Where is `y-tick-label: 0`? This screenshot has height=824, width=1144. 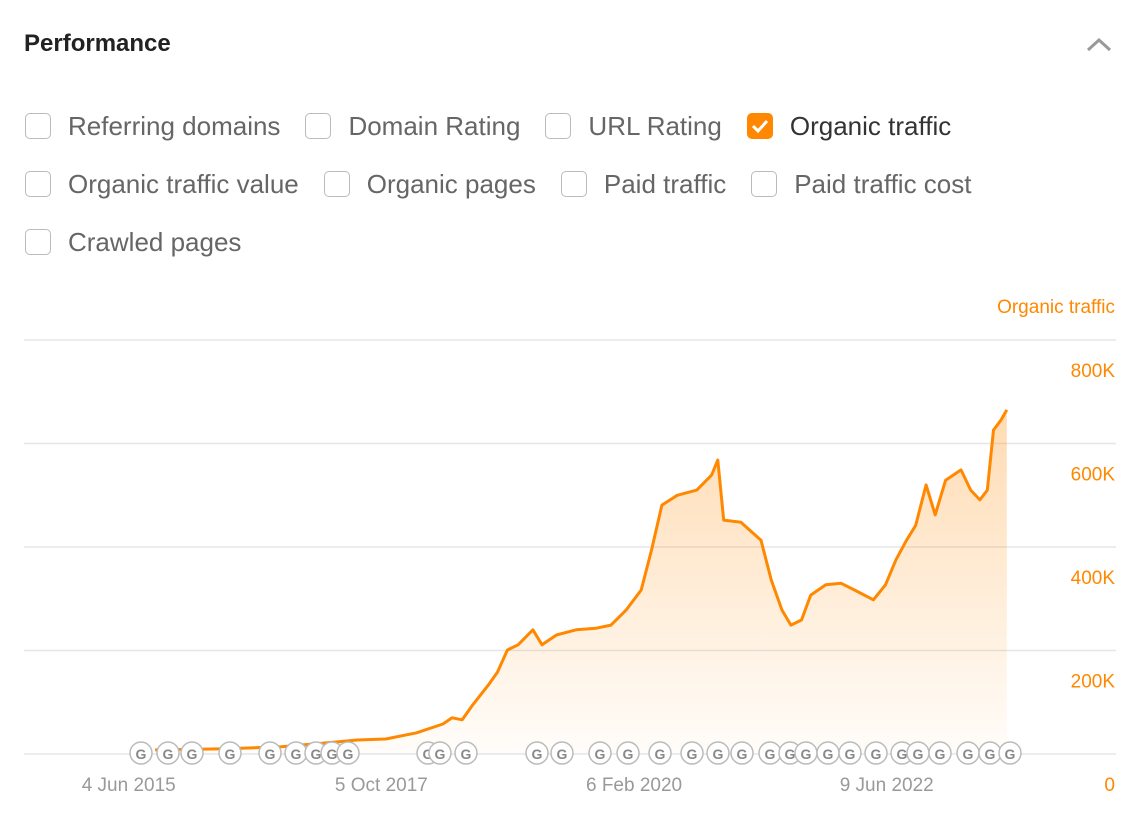 y-tick-label: 0 is located at coordinates (1109, 785).